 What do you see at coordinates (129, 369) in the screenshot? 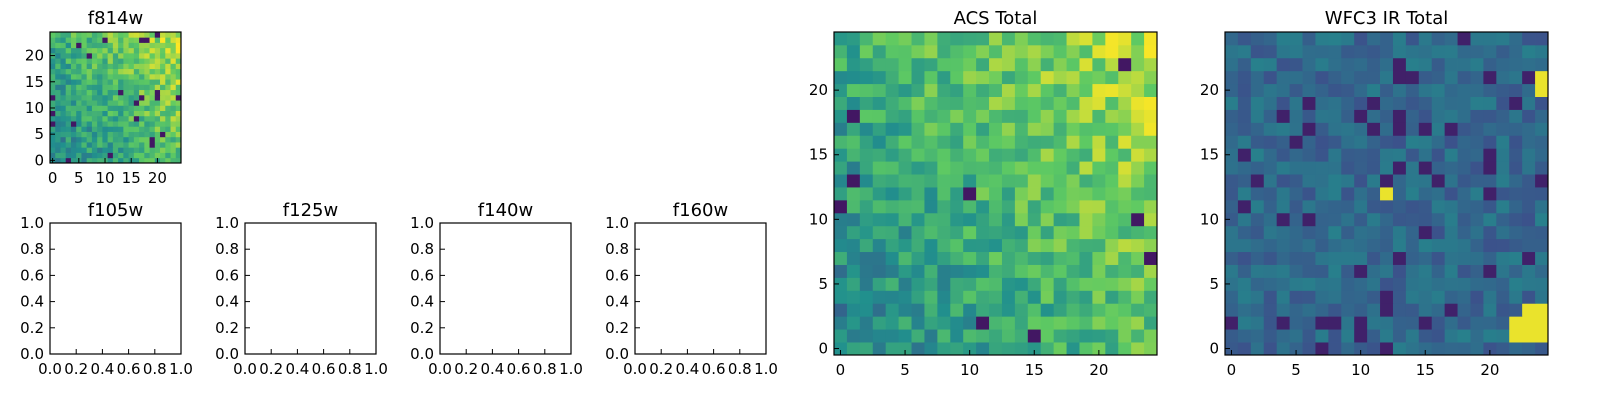
I see `x-tick-label: 0.6` at bounding box center [129, 369].